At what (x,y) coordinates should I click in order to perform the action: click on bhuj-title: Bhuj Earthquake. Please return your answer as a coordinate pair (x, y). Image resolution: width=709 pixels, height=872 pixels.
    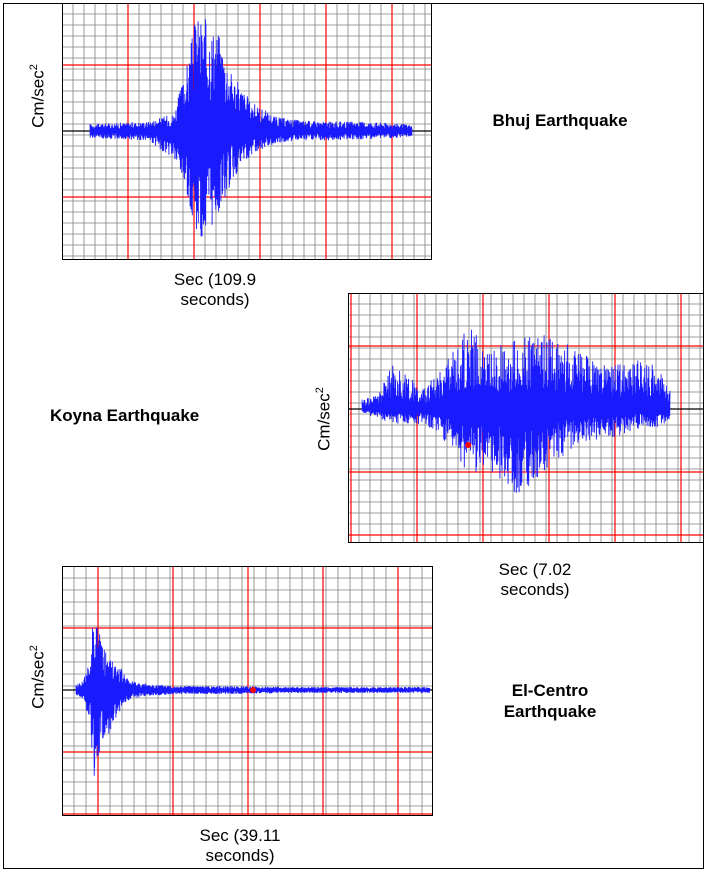
    Looking at the image, I should click on (560, 120).